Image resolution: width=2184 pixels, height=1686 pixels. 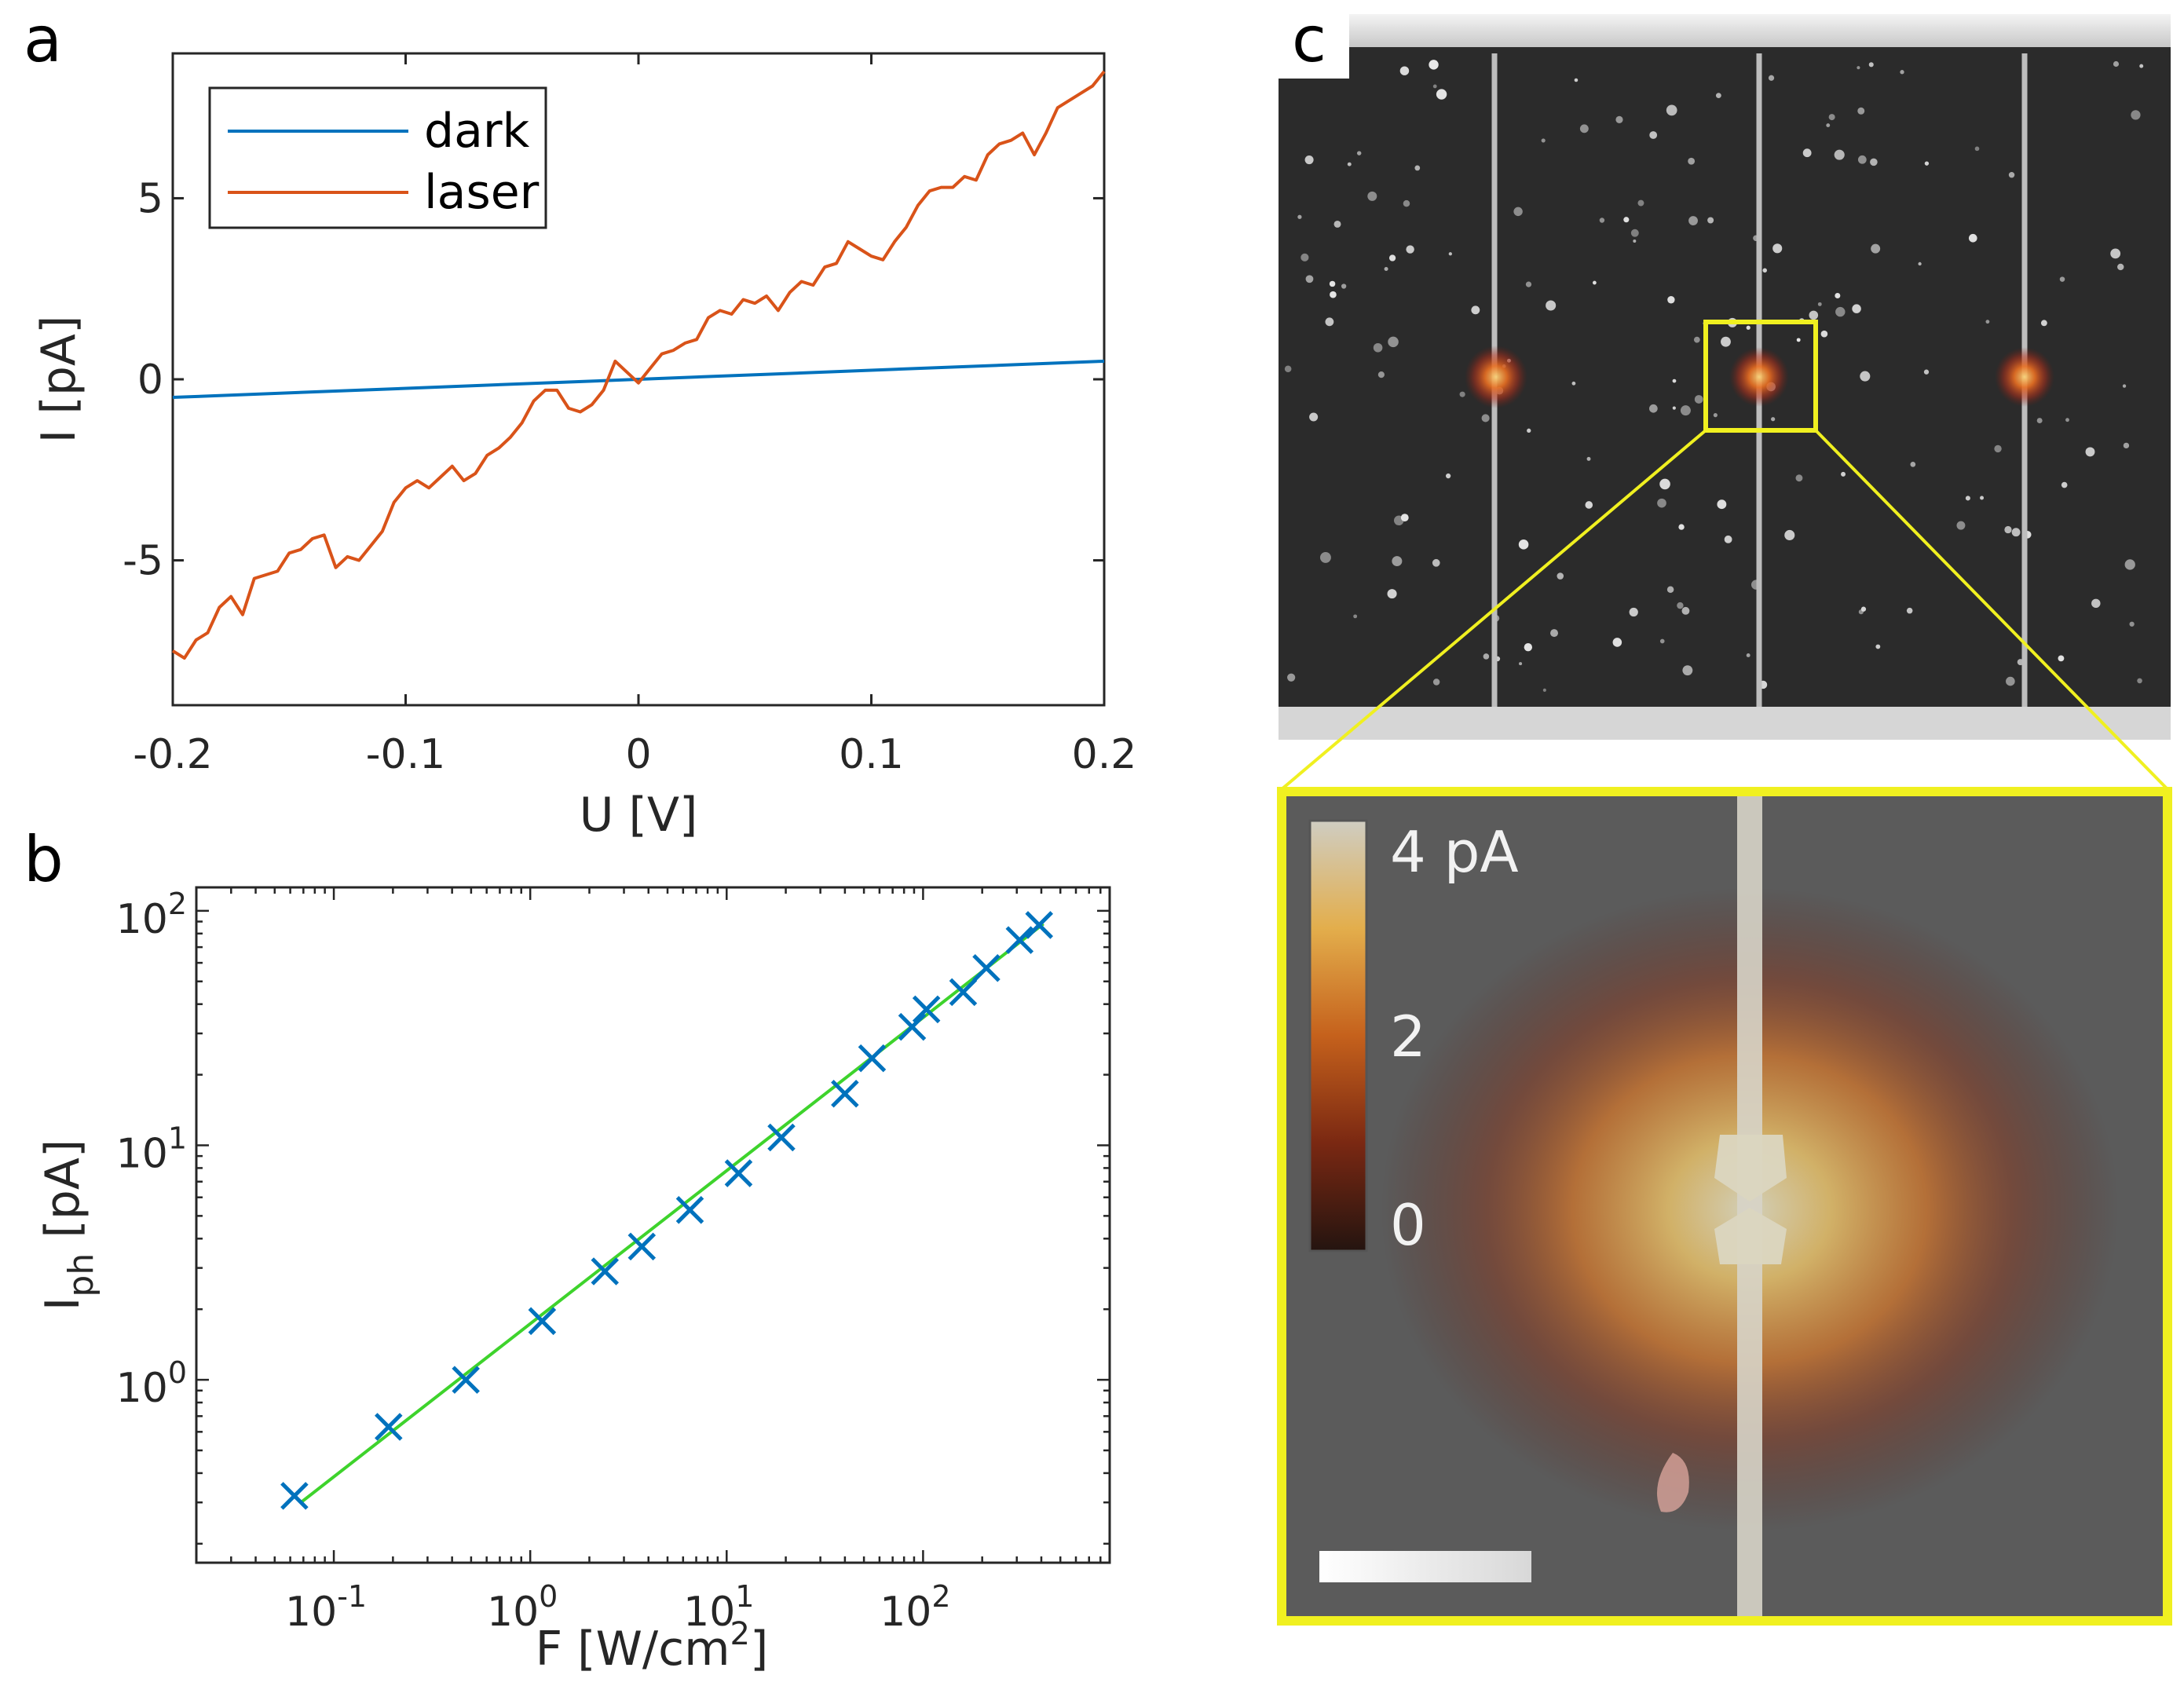 What do you see at coordinates (1338, 1036) in the screenshot?
I see `colorbar` at bounding box center [1338, 1036].